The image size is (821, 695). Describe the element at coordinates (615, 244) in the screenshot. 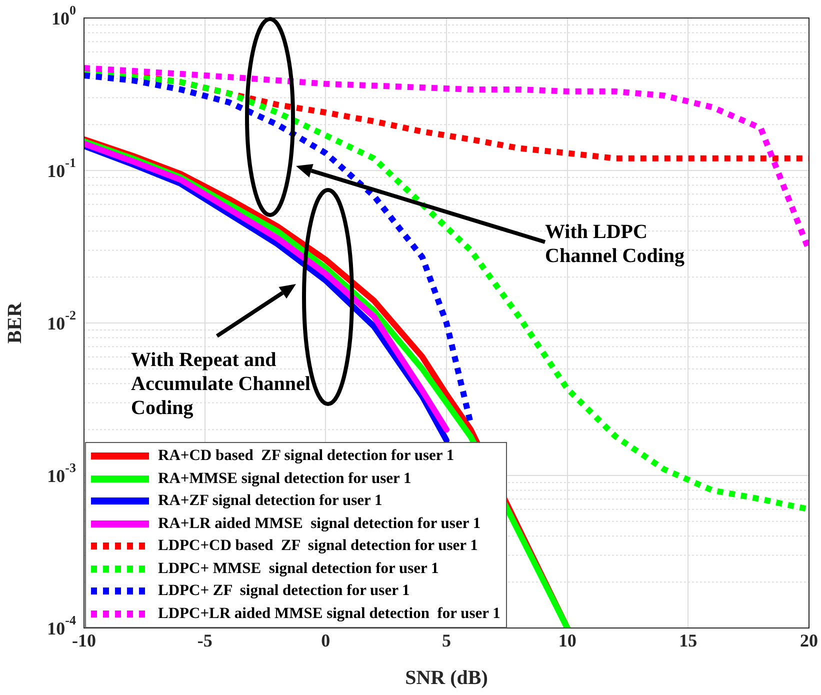

I see `annotation: With LDPC Channel Coding` at that location.